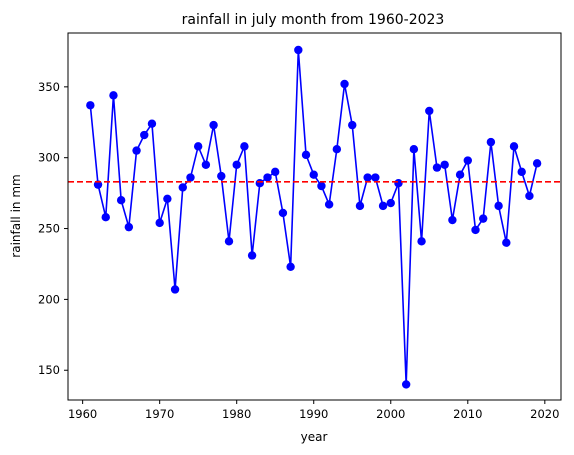 This screenshot has height=455, width=574. What do you see at coordinates (437, 167) in the screenshot?
I see `data-point-2006` at bounding box center [437, 167].